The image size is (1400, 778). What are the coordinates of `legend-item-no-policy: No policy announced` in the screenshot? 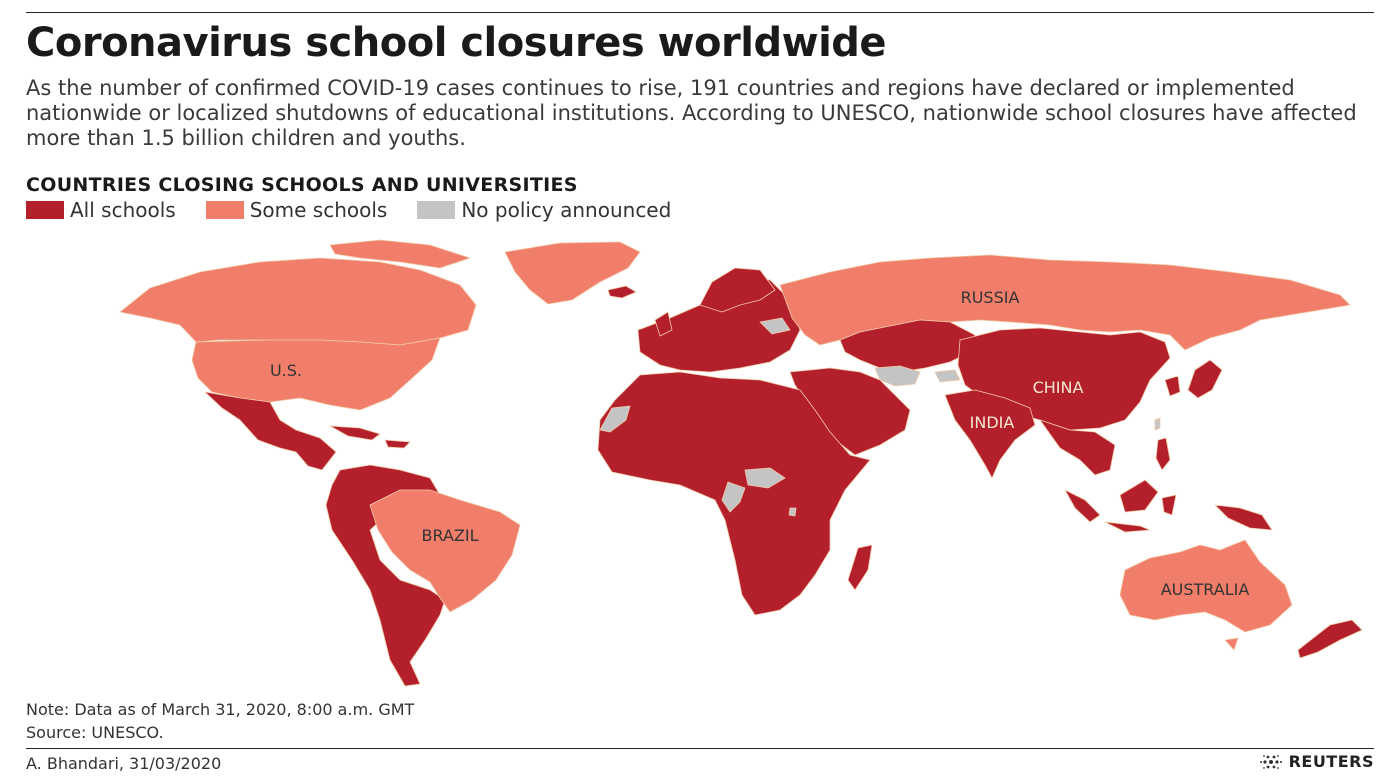 It's located at (544, 210).